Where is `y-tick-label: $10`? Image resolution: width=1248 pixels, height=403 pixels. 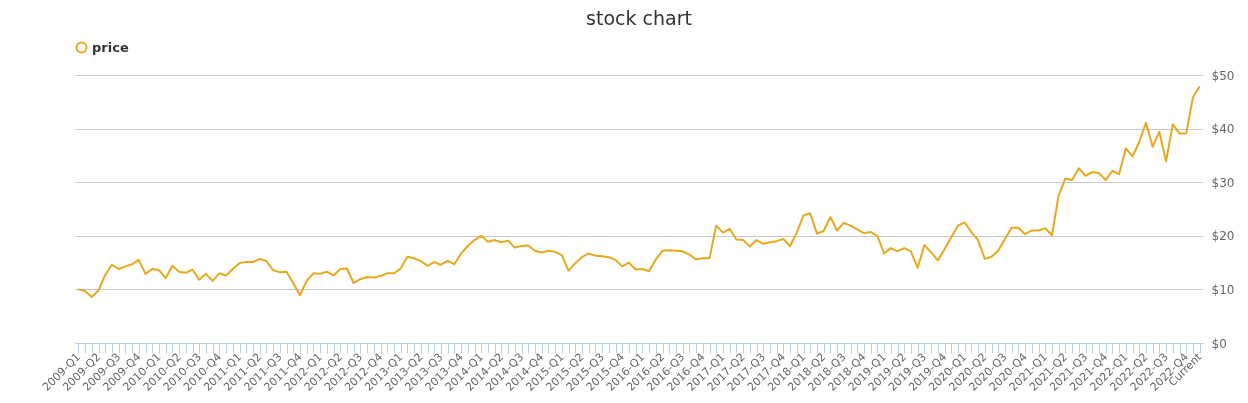
y-tick-label: $10 is located at coordinates (1223, 289).